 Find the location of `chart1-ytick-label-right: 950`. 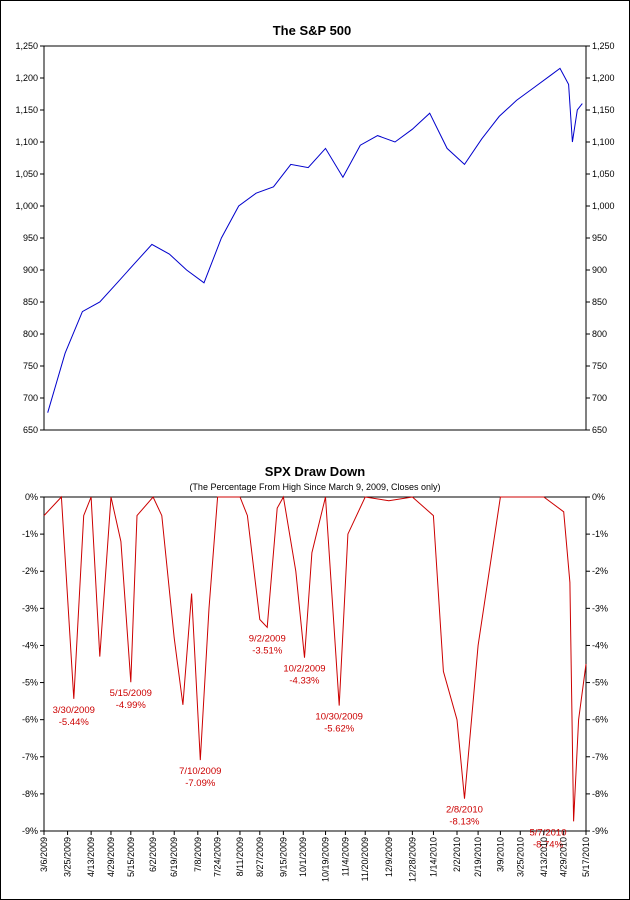

chart1-ytick-label-right: 950 is located at coordinates (599, 238).